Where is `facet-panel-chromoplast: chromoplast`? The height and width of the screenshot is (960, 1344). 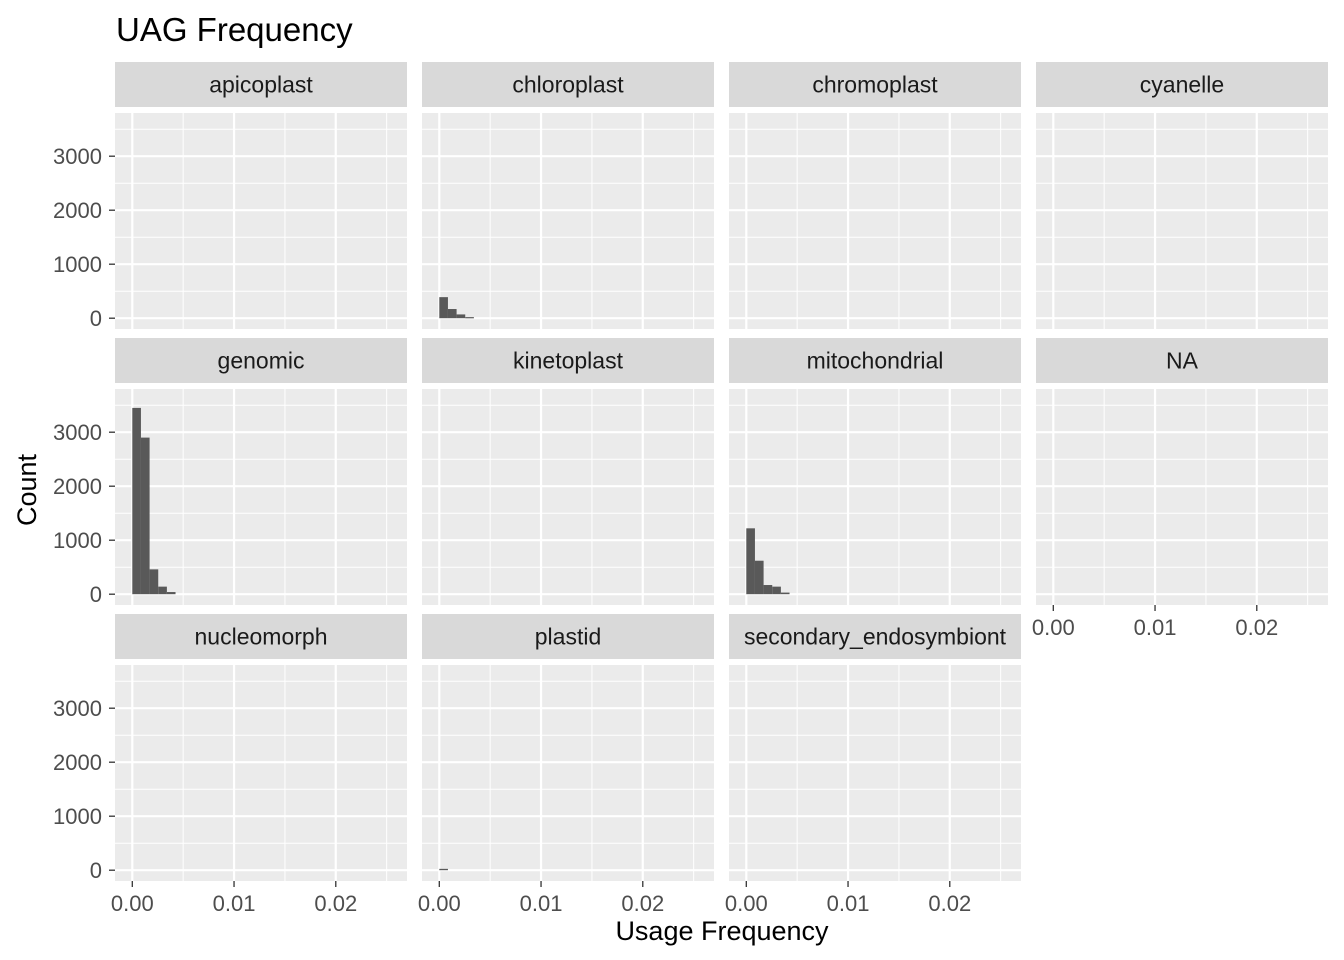 facet-panel-chromoplast: chromoplast is located at coordinates (875, 195).